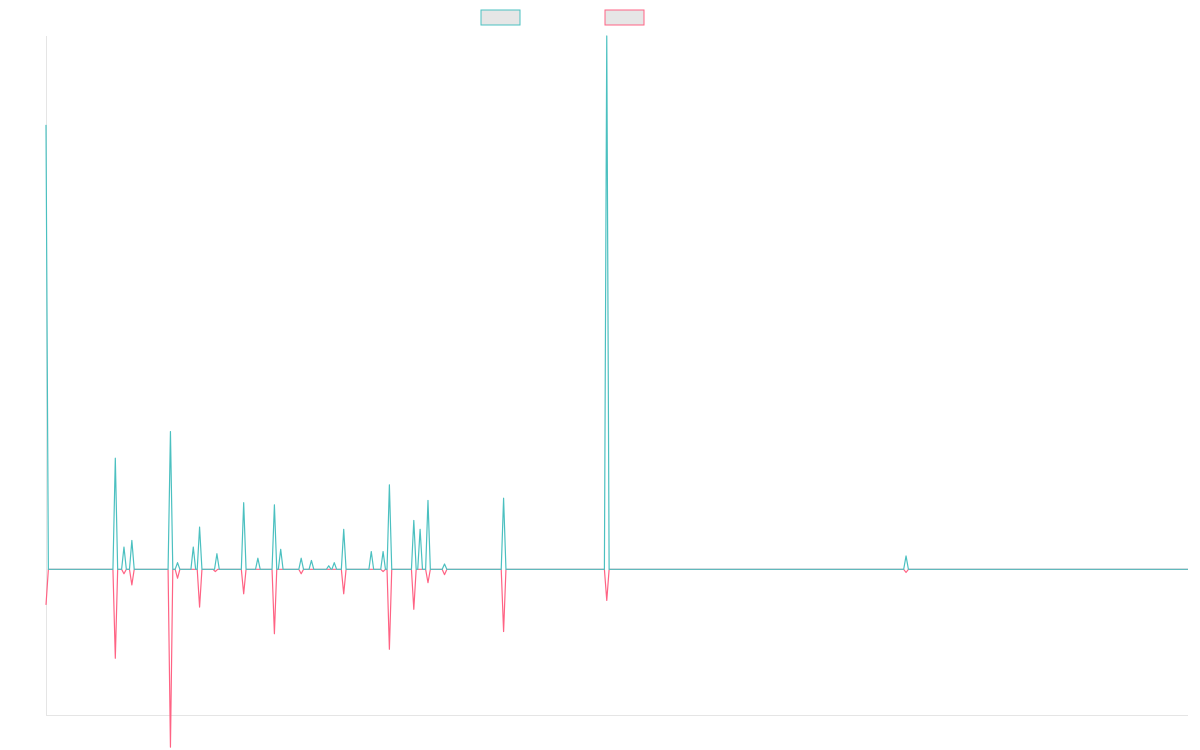  What do you see at coordinates (624, 17) in the screenshot?
I see `legend-swatch-series-b` at bounding box center [624, 17].